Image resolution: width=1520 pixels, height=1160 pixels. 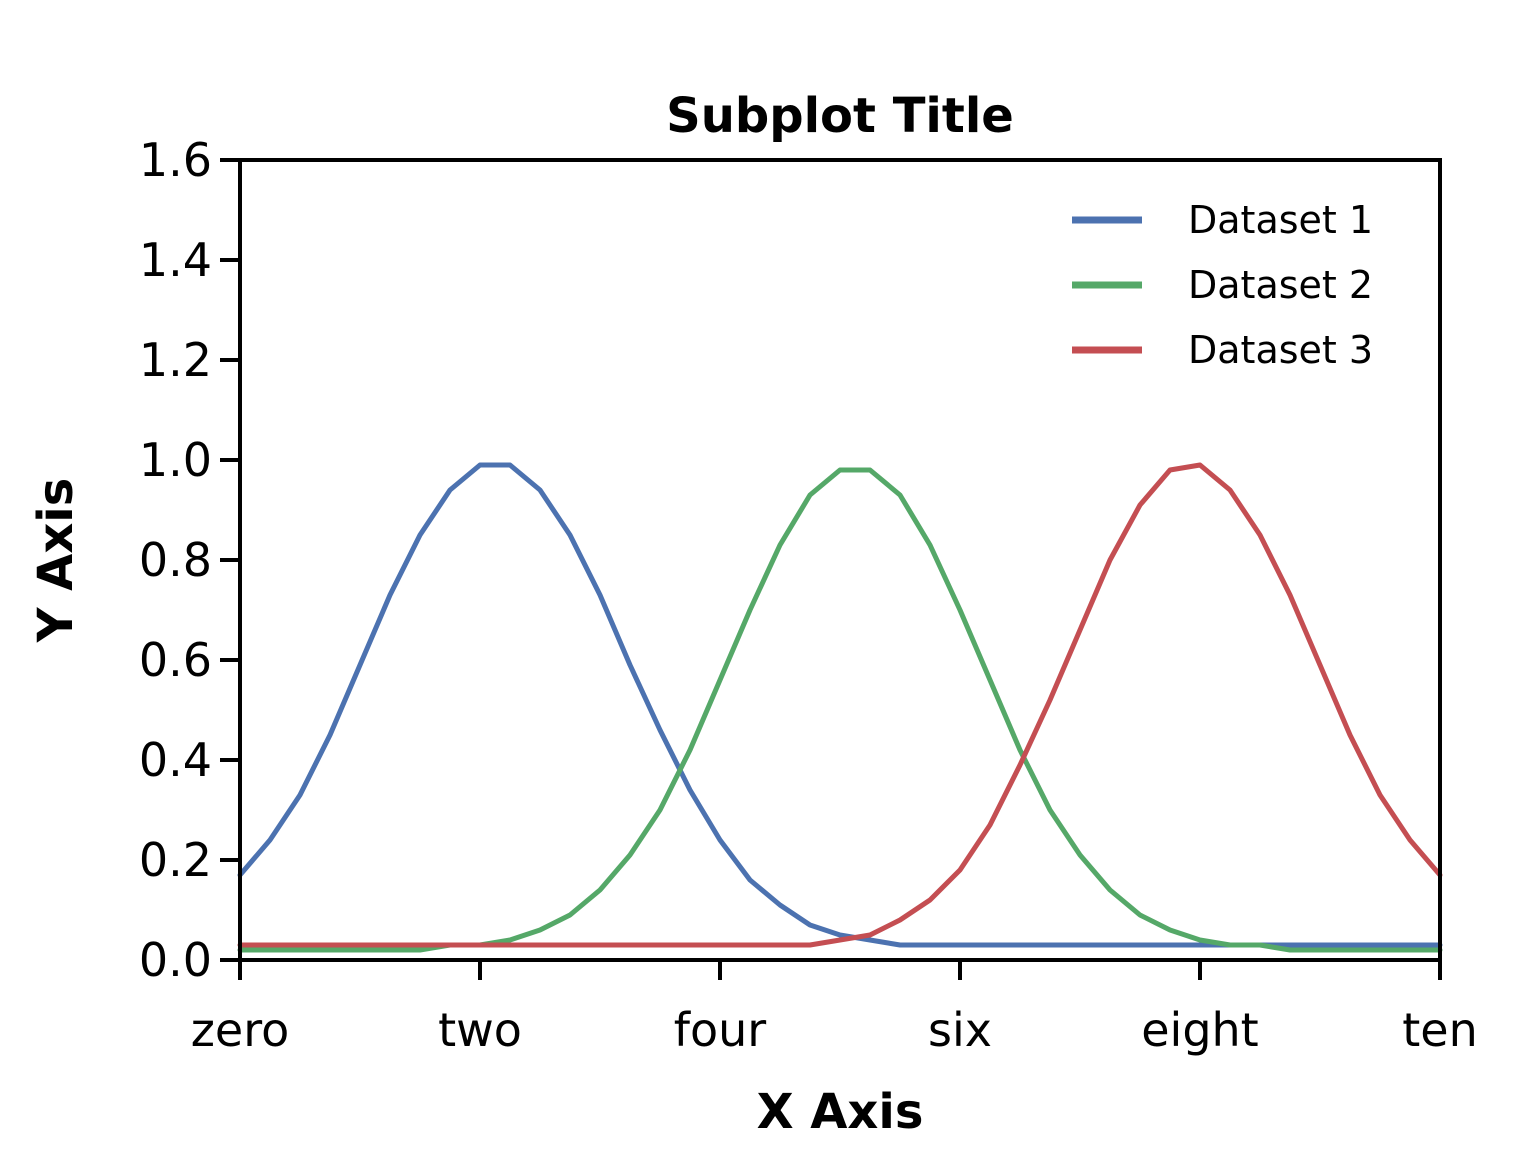 I want to click on x-axis-title: X Axis, so click(x=840, y=1112).